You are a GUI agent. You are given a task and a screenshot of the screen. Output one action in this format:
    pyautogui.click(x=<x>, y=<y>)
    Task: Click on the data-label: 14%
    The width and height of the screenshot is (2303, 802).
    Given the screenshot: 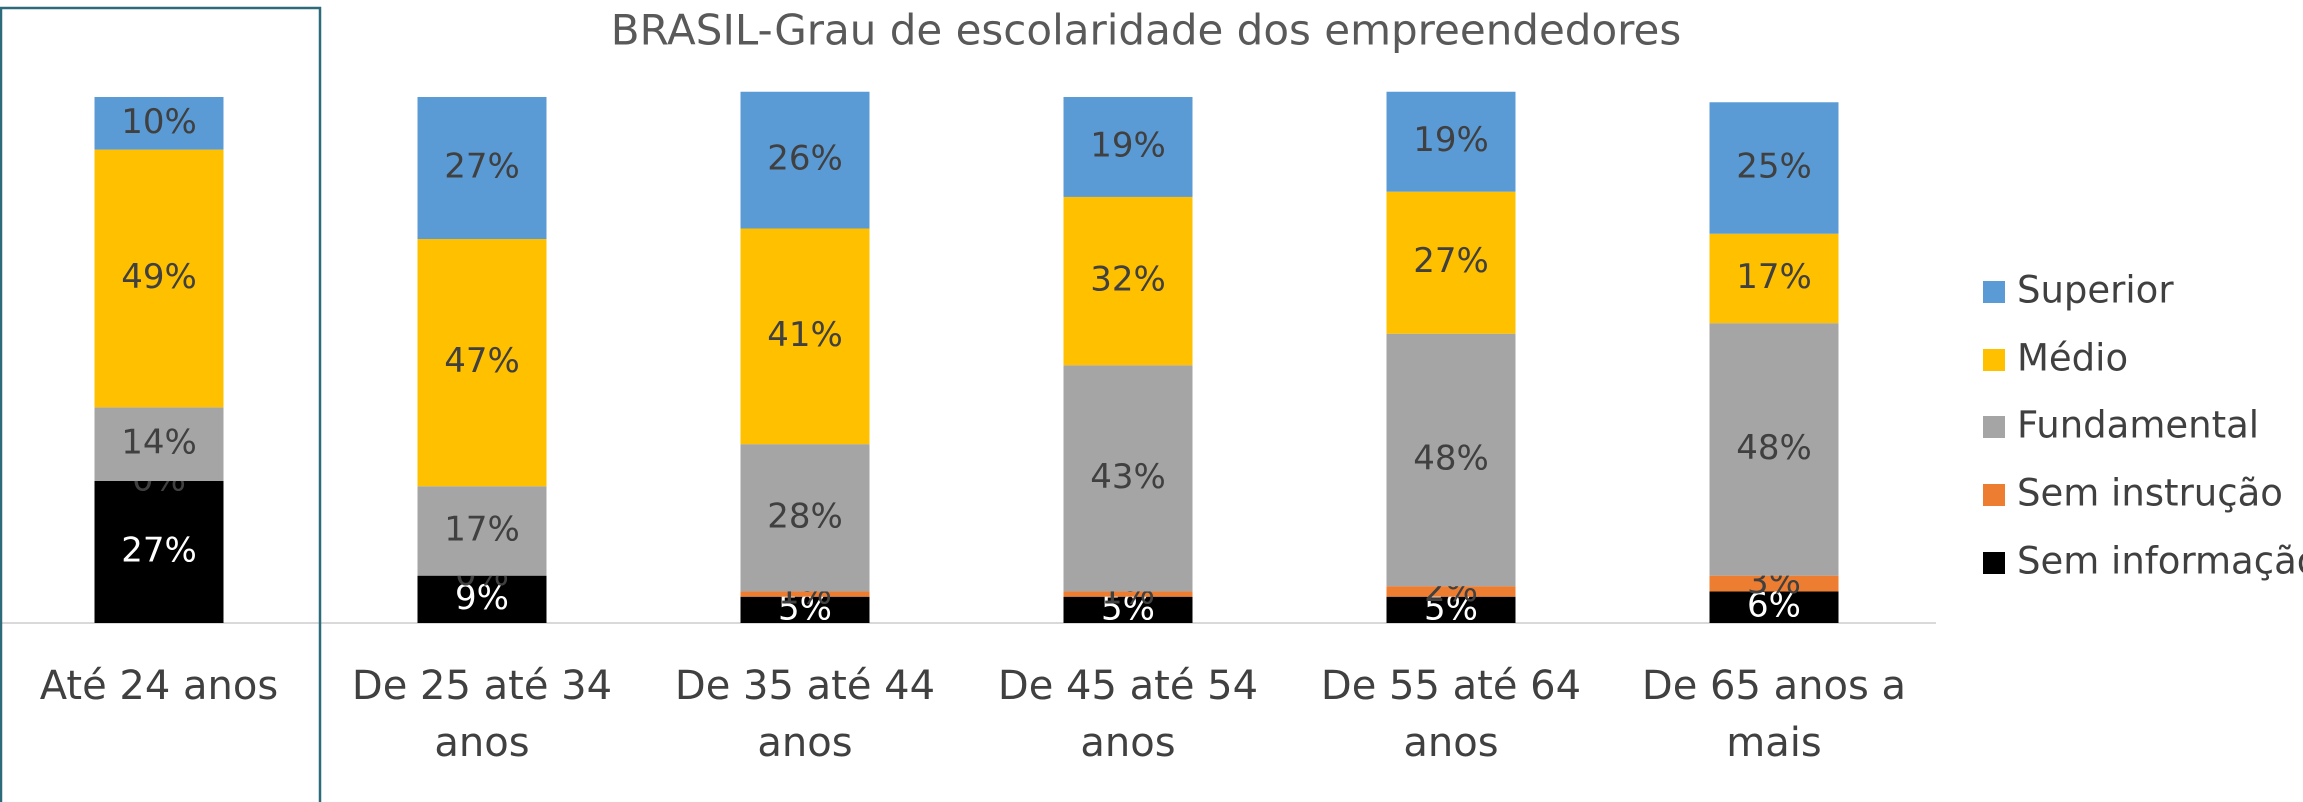 What is the action you would take?
    pyautogui.click(x=159, y=443)
    